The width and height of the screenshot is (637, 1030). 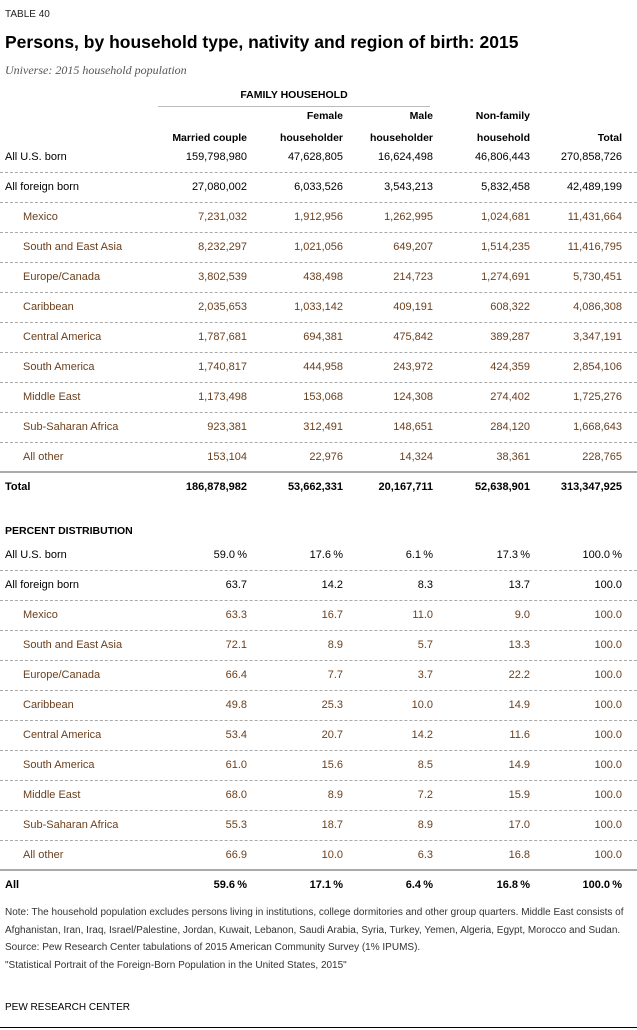 What do you see at coordinates (68, 1007) in the screenshot?
I see `pew-footer: PEW RESEARCH CENTER` at bounding box center [68, 1007].